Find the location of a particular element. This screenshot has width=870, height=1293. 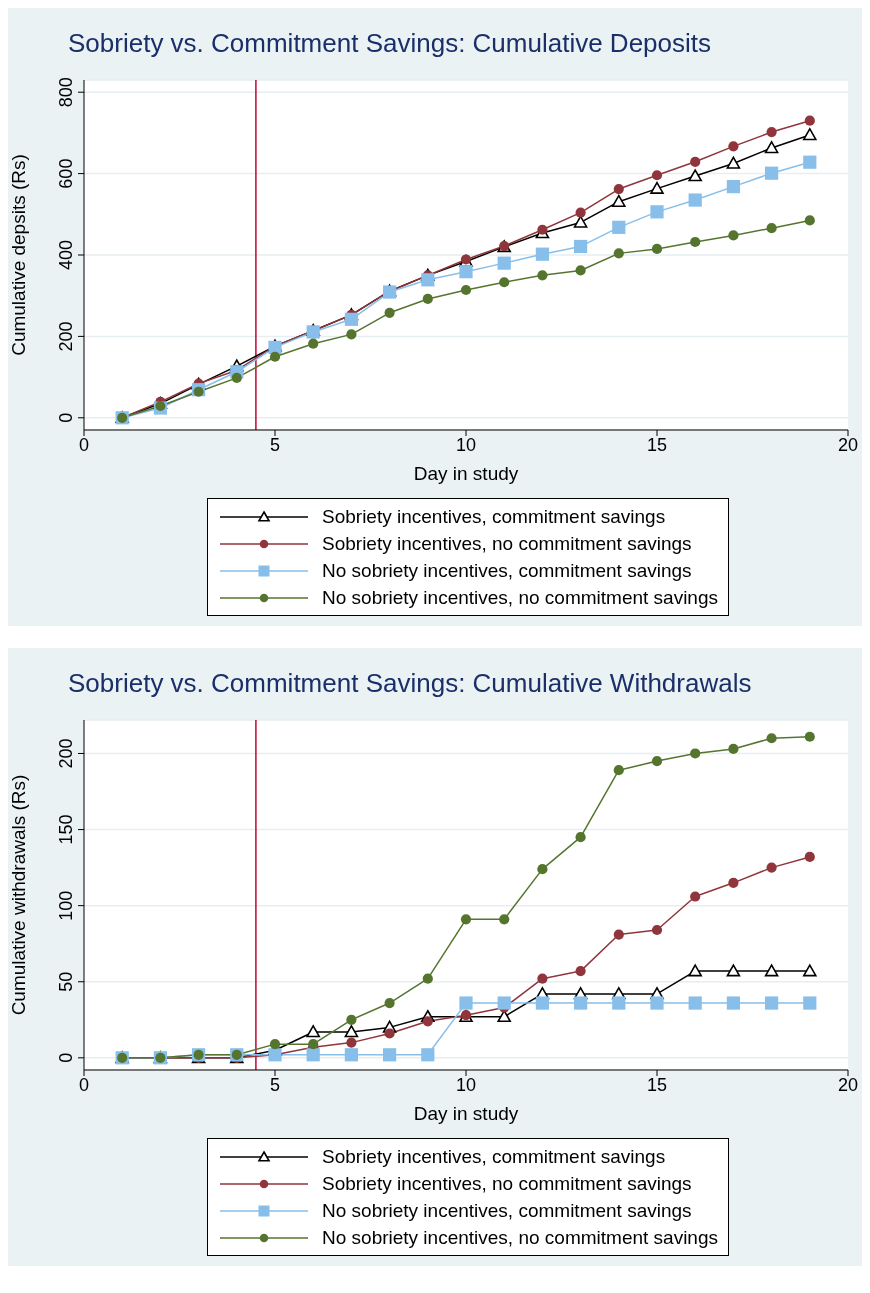

chart-title: Sobriety vs. Commitment Savings: Cumulative Deposits is located at coordinates (389, 43).